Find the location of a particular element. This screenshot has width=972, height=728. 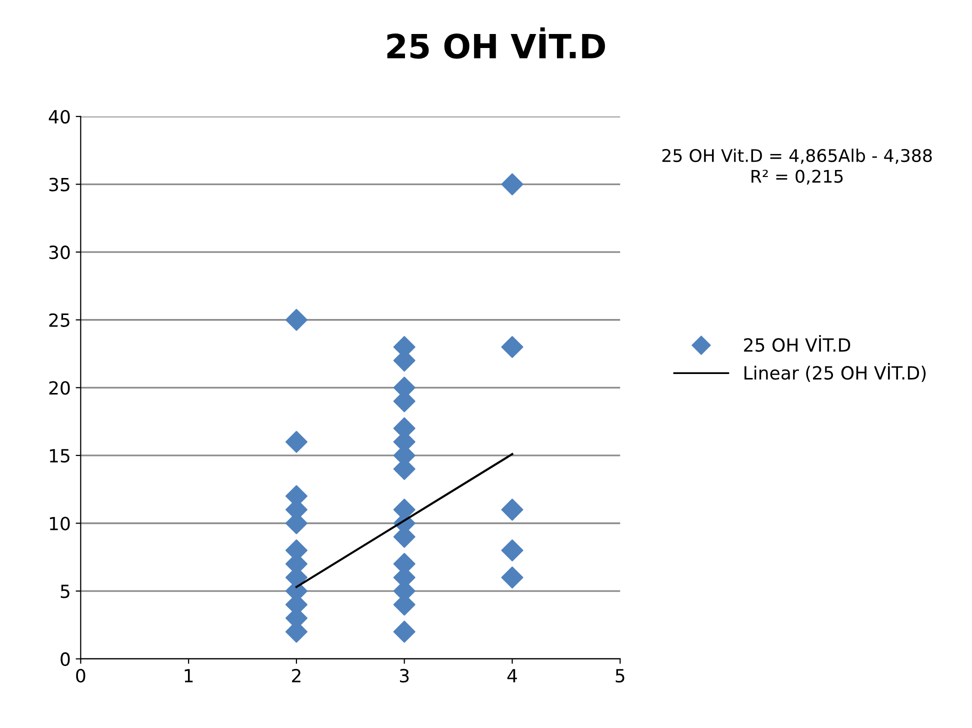

y-tick-label: 25 is located at coordinates (59, 320).